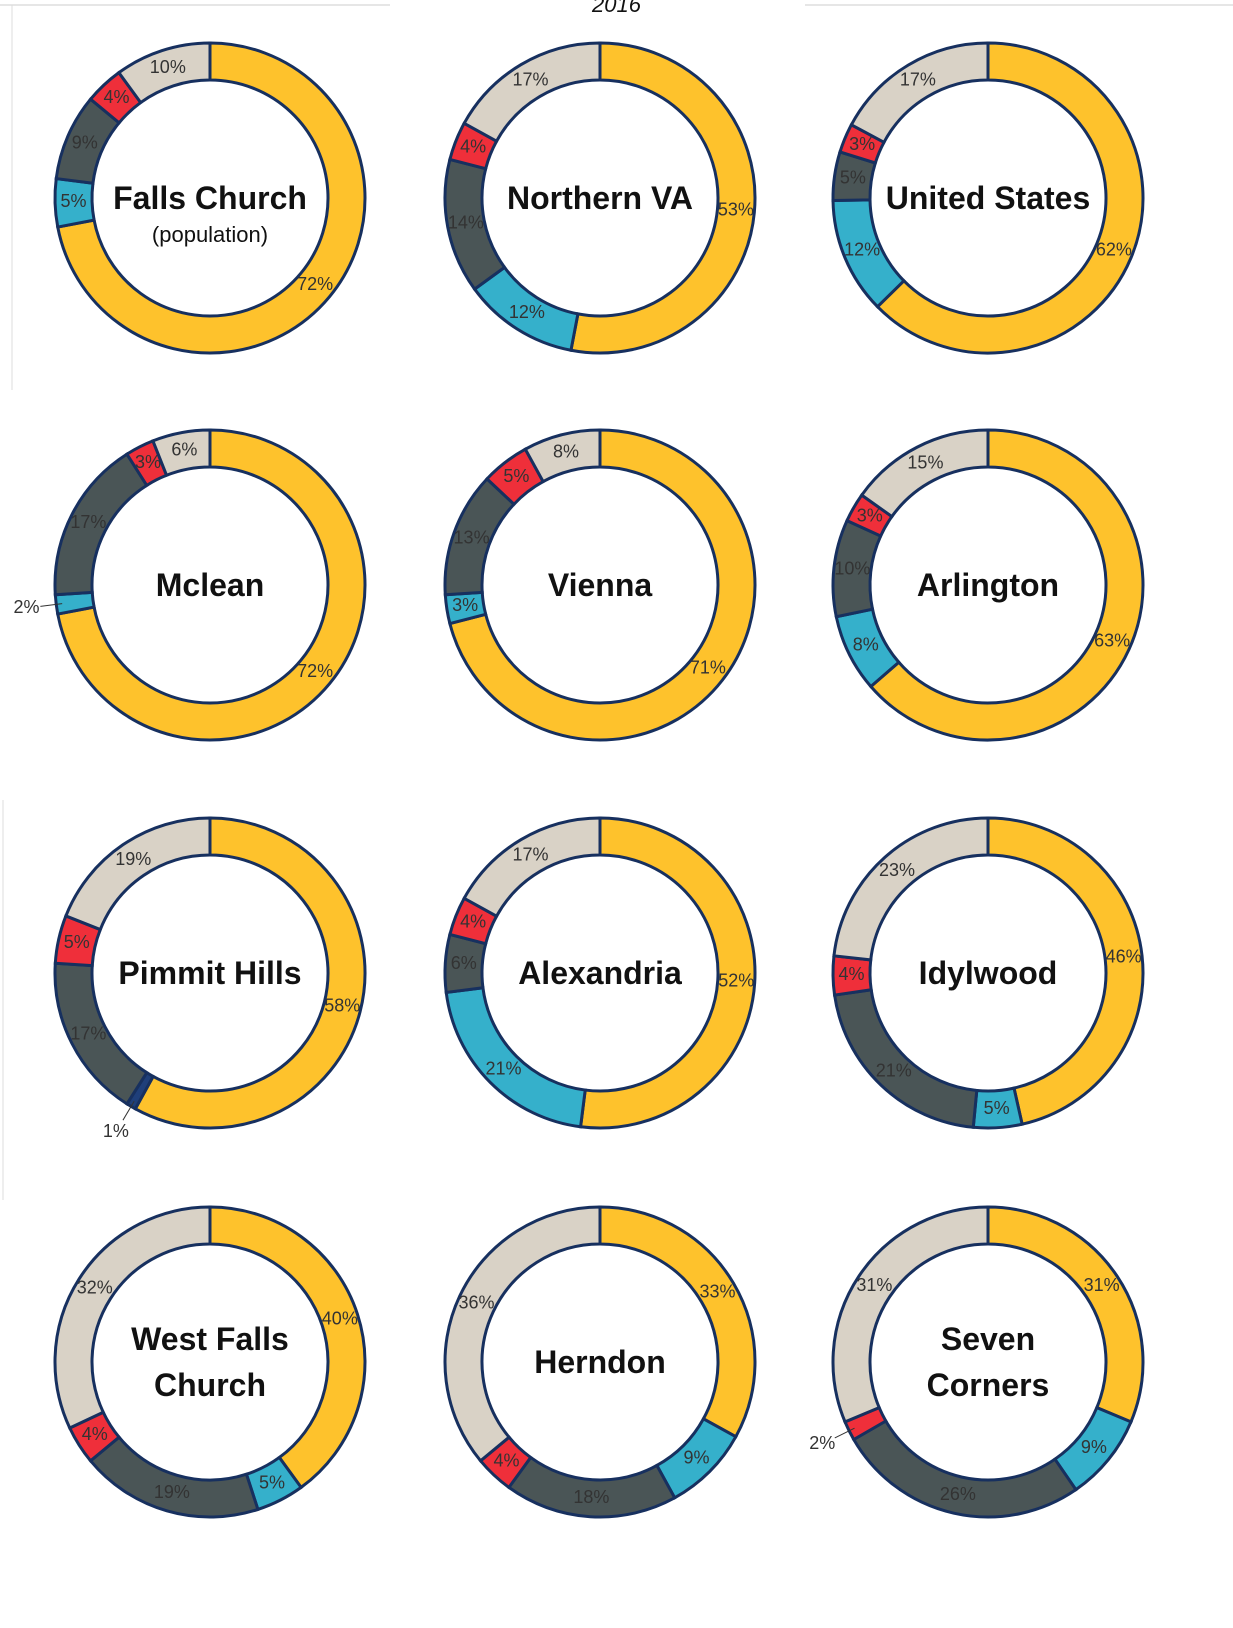 The width and height of the screenshot is (1233, 1628). I want to click on chart-title: Pimmit Hills, so click(210, 973).